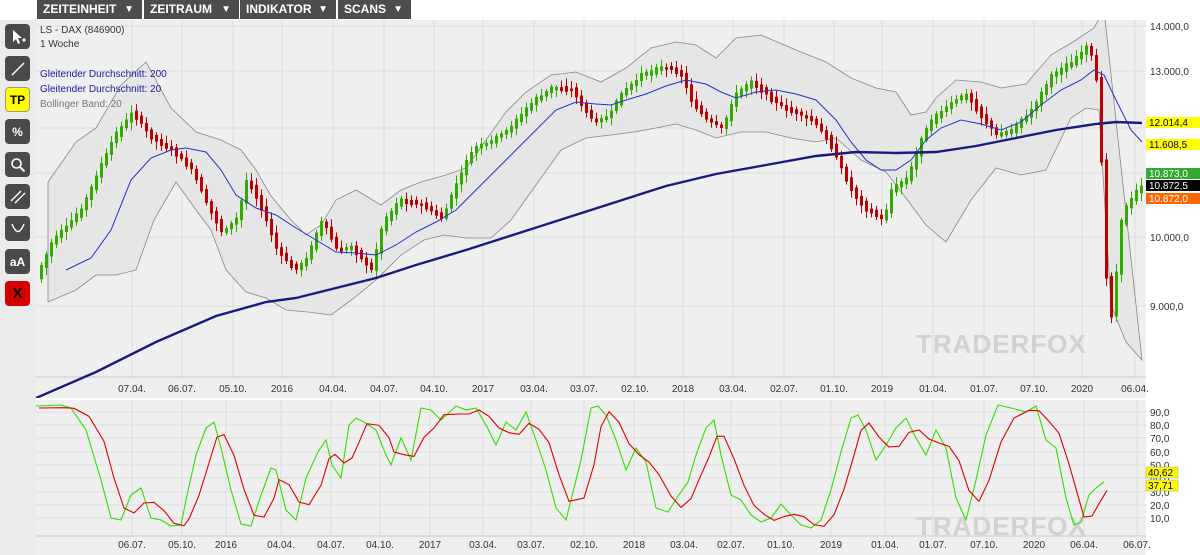  Describe the element at coordinates (374, 9) in the screenshot. I see `menu-scans: SCANS ▼` at that location.